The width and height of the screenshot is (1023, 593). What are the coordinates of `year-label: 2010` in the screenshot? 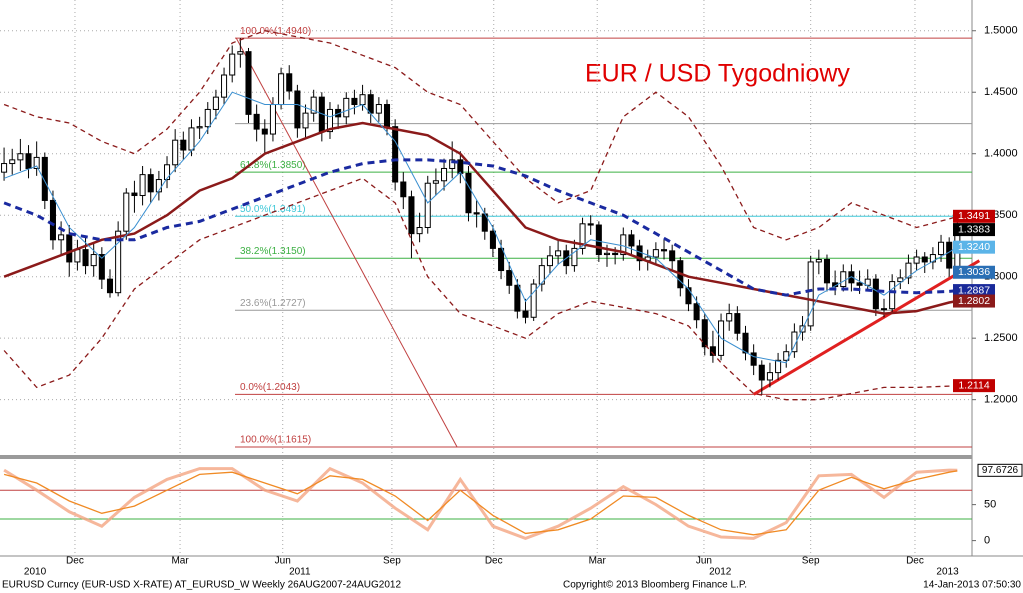 It's located at (35, 572).